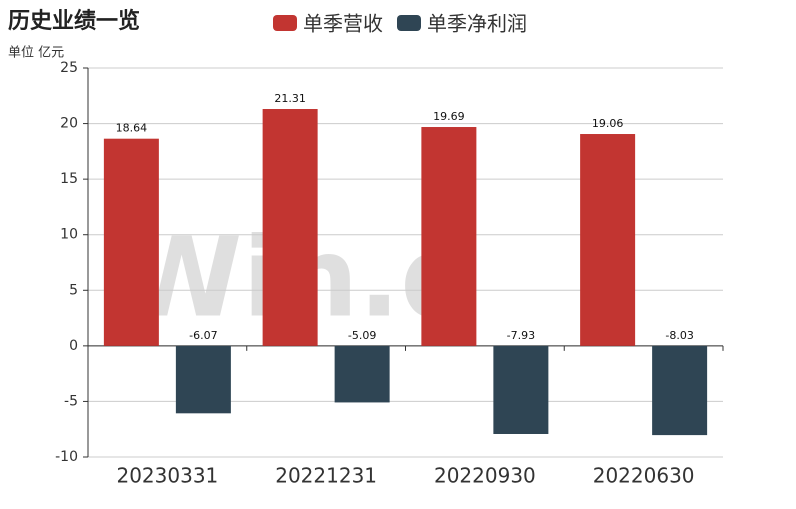 This screenshot has width=796, height=509. What do you see at coordinates (73, 290) in the screenshot?
I see `y-tick-label: 5` at bounding box center [73, 290].